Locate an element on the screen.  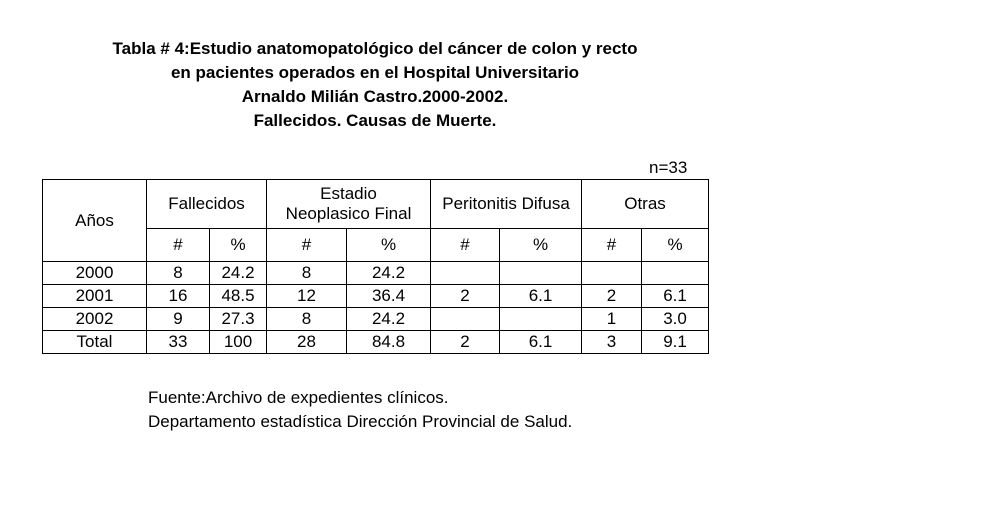
table-cell: 9 is located at coordinates (178, 319).